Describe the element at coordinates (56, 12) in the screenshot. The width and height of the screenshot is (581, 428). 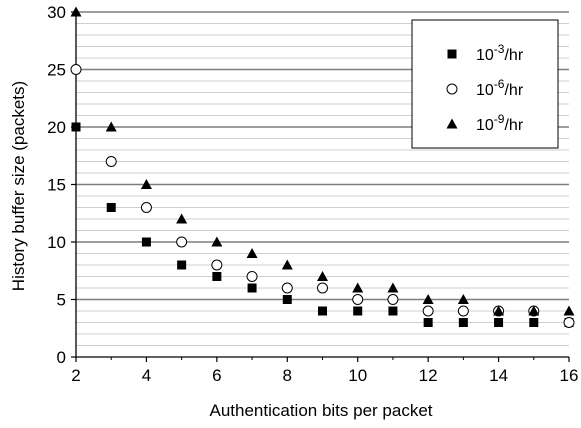
I see `y-tick-label: 30` at that location.